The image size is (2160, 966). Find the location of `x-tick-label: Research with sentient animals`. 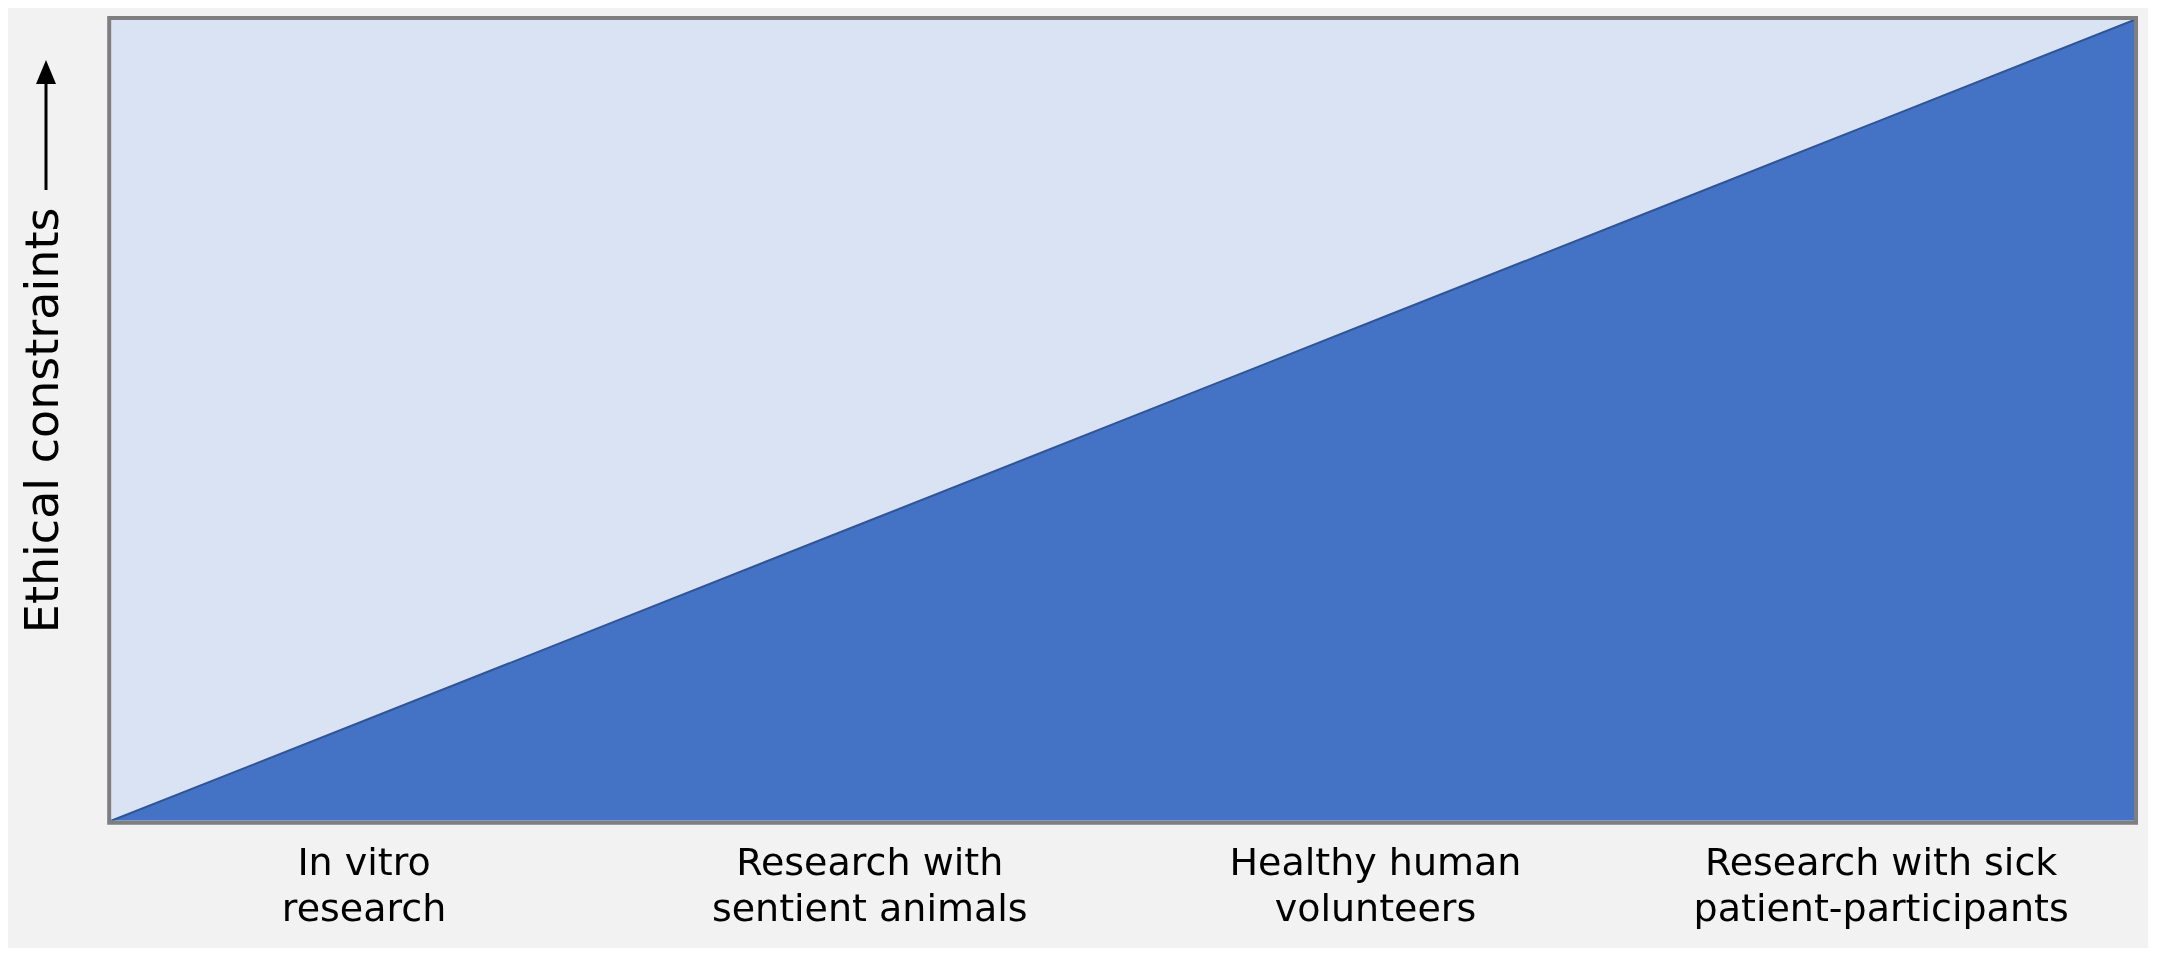

x-tick-label: Research with sentient animals is located at coordinates (869, 885).